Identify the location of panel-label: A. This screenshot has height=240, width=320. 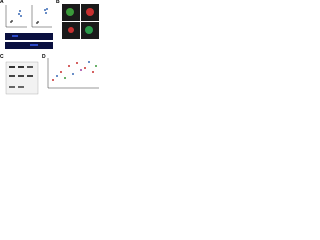
(2, 2).